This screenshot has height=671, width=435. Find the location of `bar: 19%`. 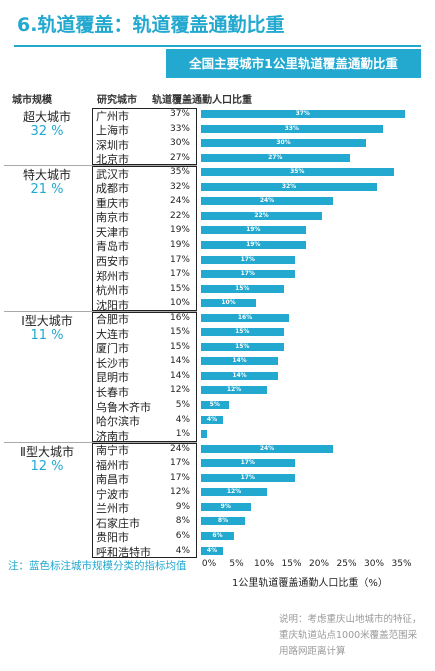

bar: 19% is located at coordinates (253, 244).